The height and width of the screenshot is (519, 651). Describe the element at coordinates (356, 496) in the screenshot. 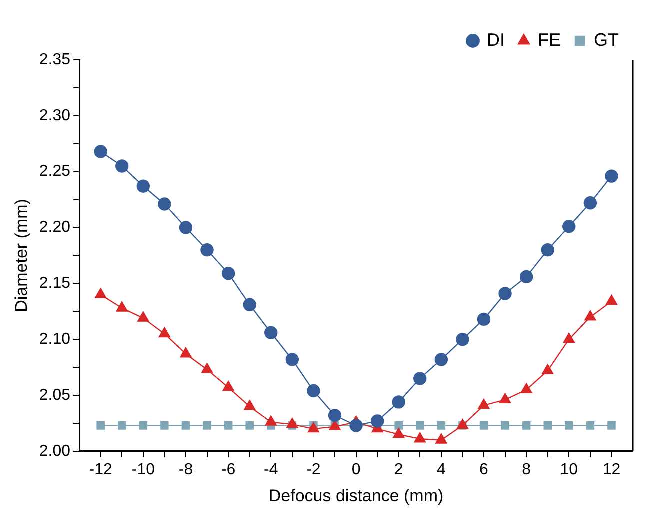

I see `x-axis-title: Defocus distance (mm)` at that location.